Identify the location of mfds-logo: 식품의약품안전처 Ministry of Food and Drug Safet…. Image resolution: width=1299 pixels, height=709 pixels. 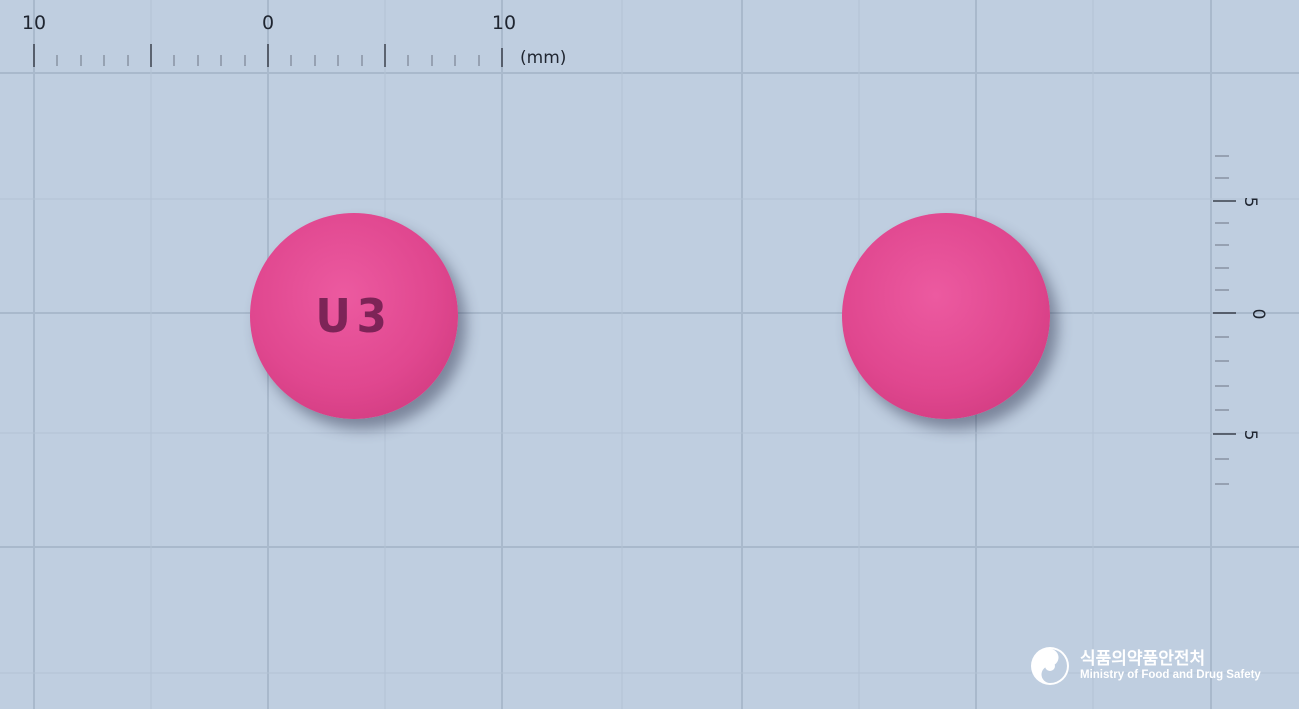
(1145, 666).